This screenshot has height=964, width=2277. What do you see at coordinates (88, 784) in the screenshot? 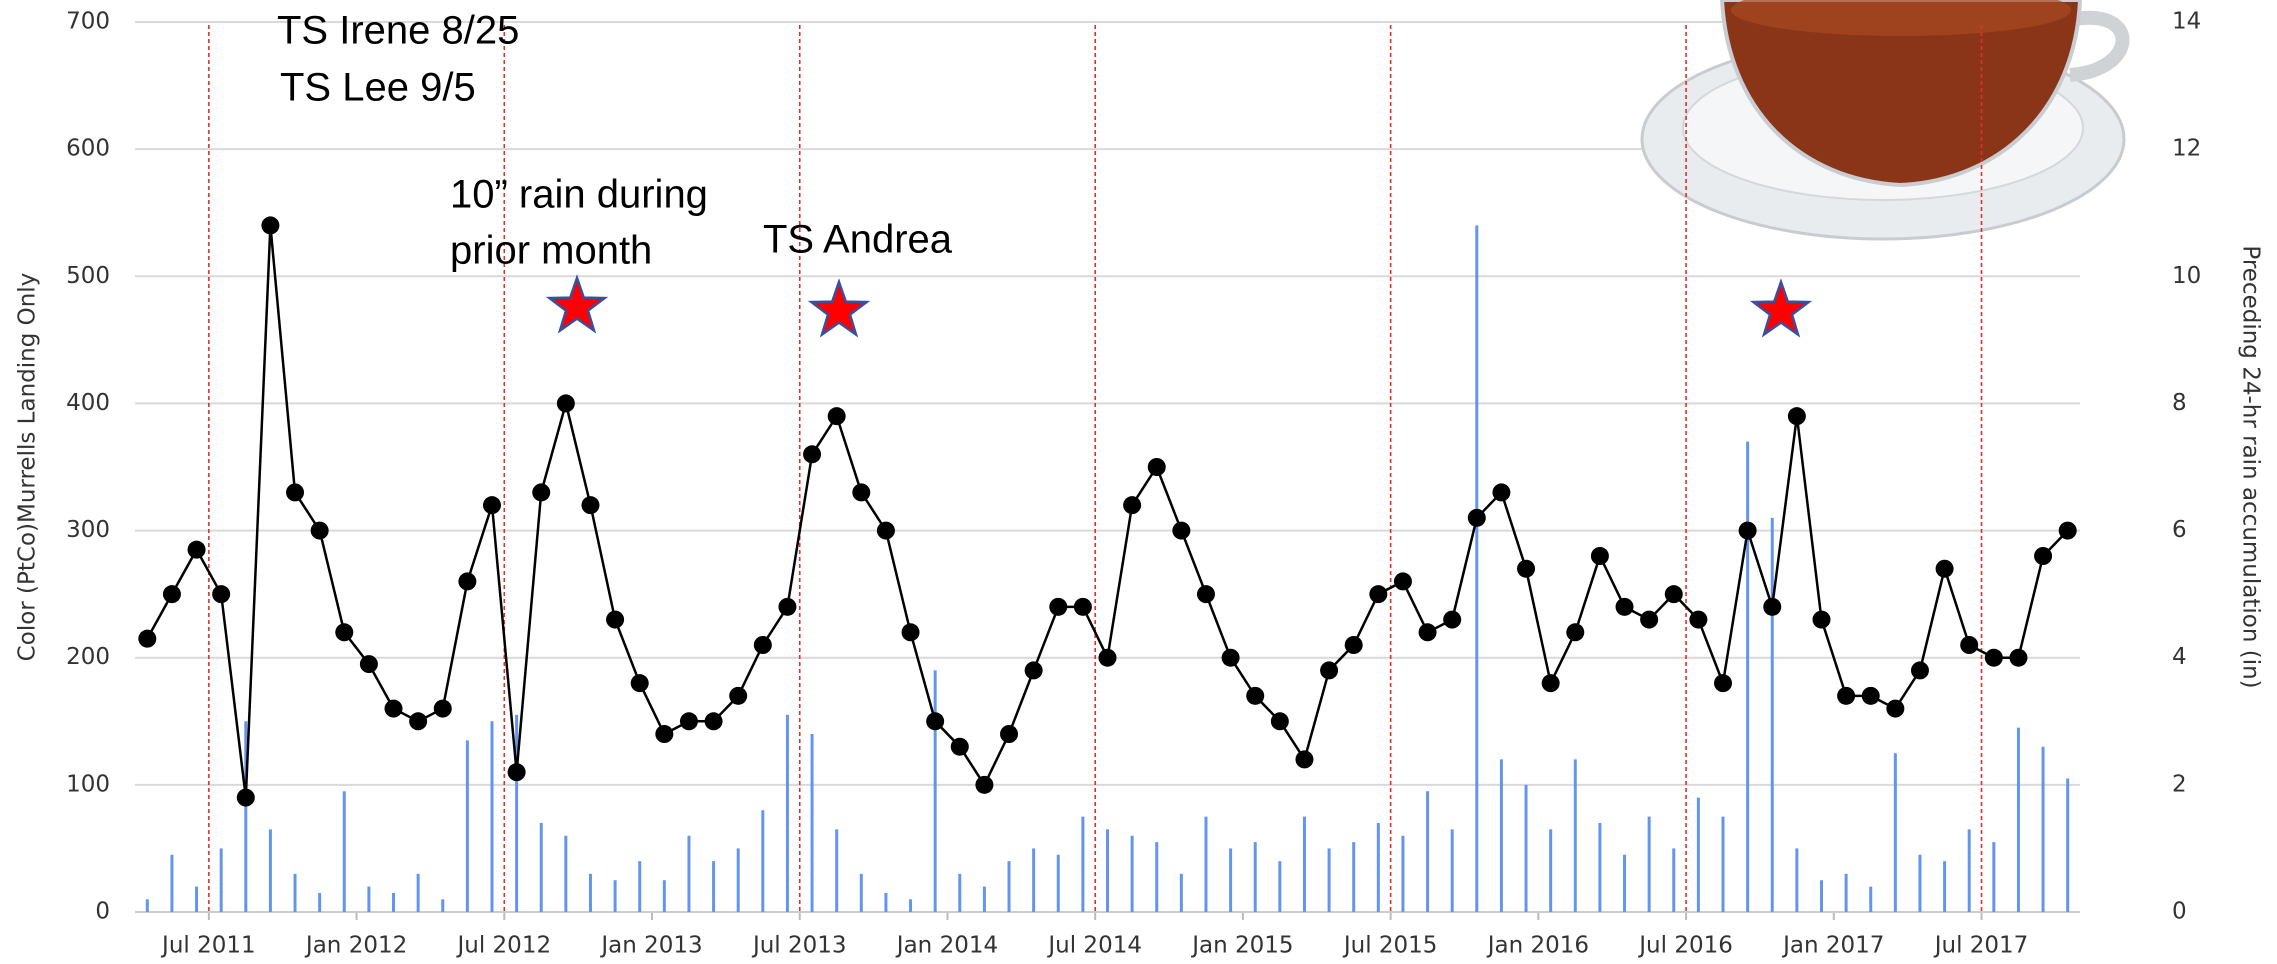
I see `y-tick-label: 100` at bounding box center [88, 784].